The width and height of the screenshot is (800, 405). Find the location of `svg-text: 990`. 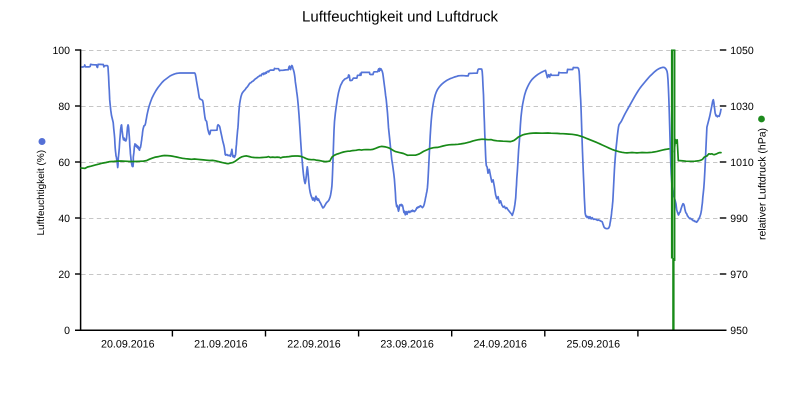

svg-text: 990 is located at coordinates (739, 219).